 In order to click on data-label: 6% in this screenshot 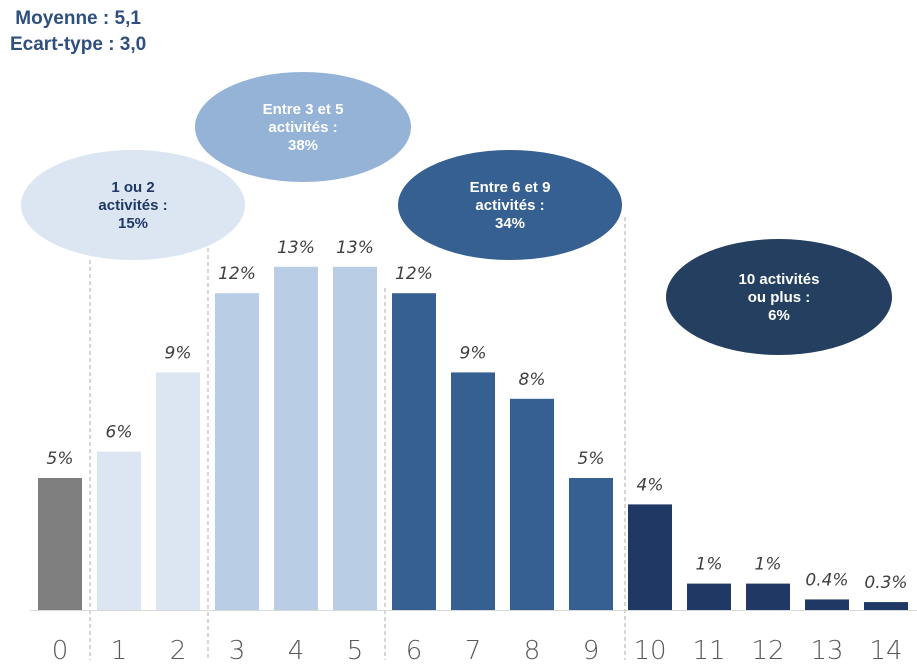, I will do `click(119, 433)`.